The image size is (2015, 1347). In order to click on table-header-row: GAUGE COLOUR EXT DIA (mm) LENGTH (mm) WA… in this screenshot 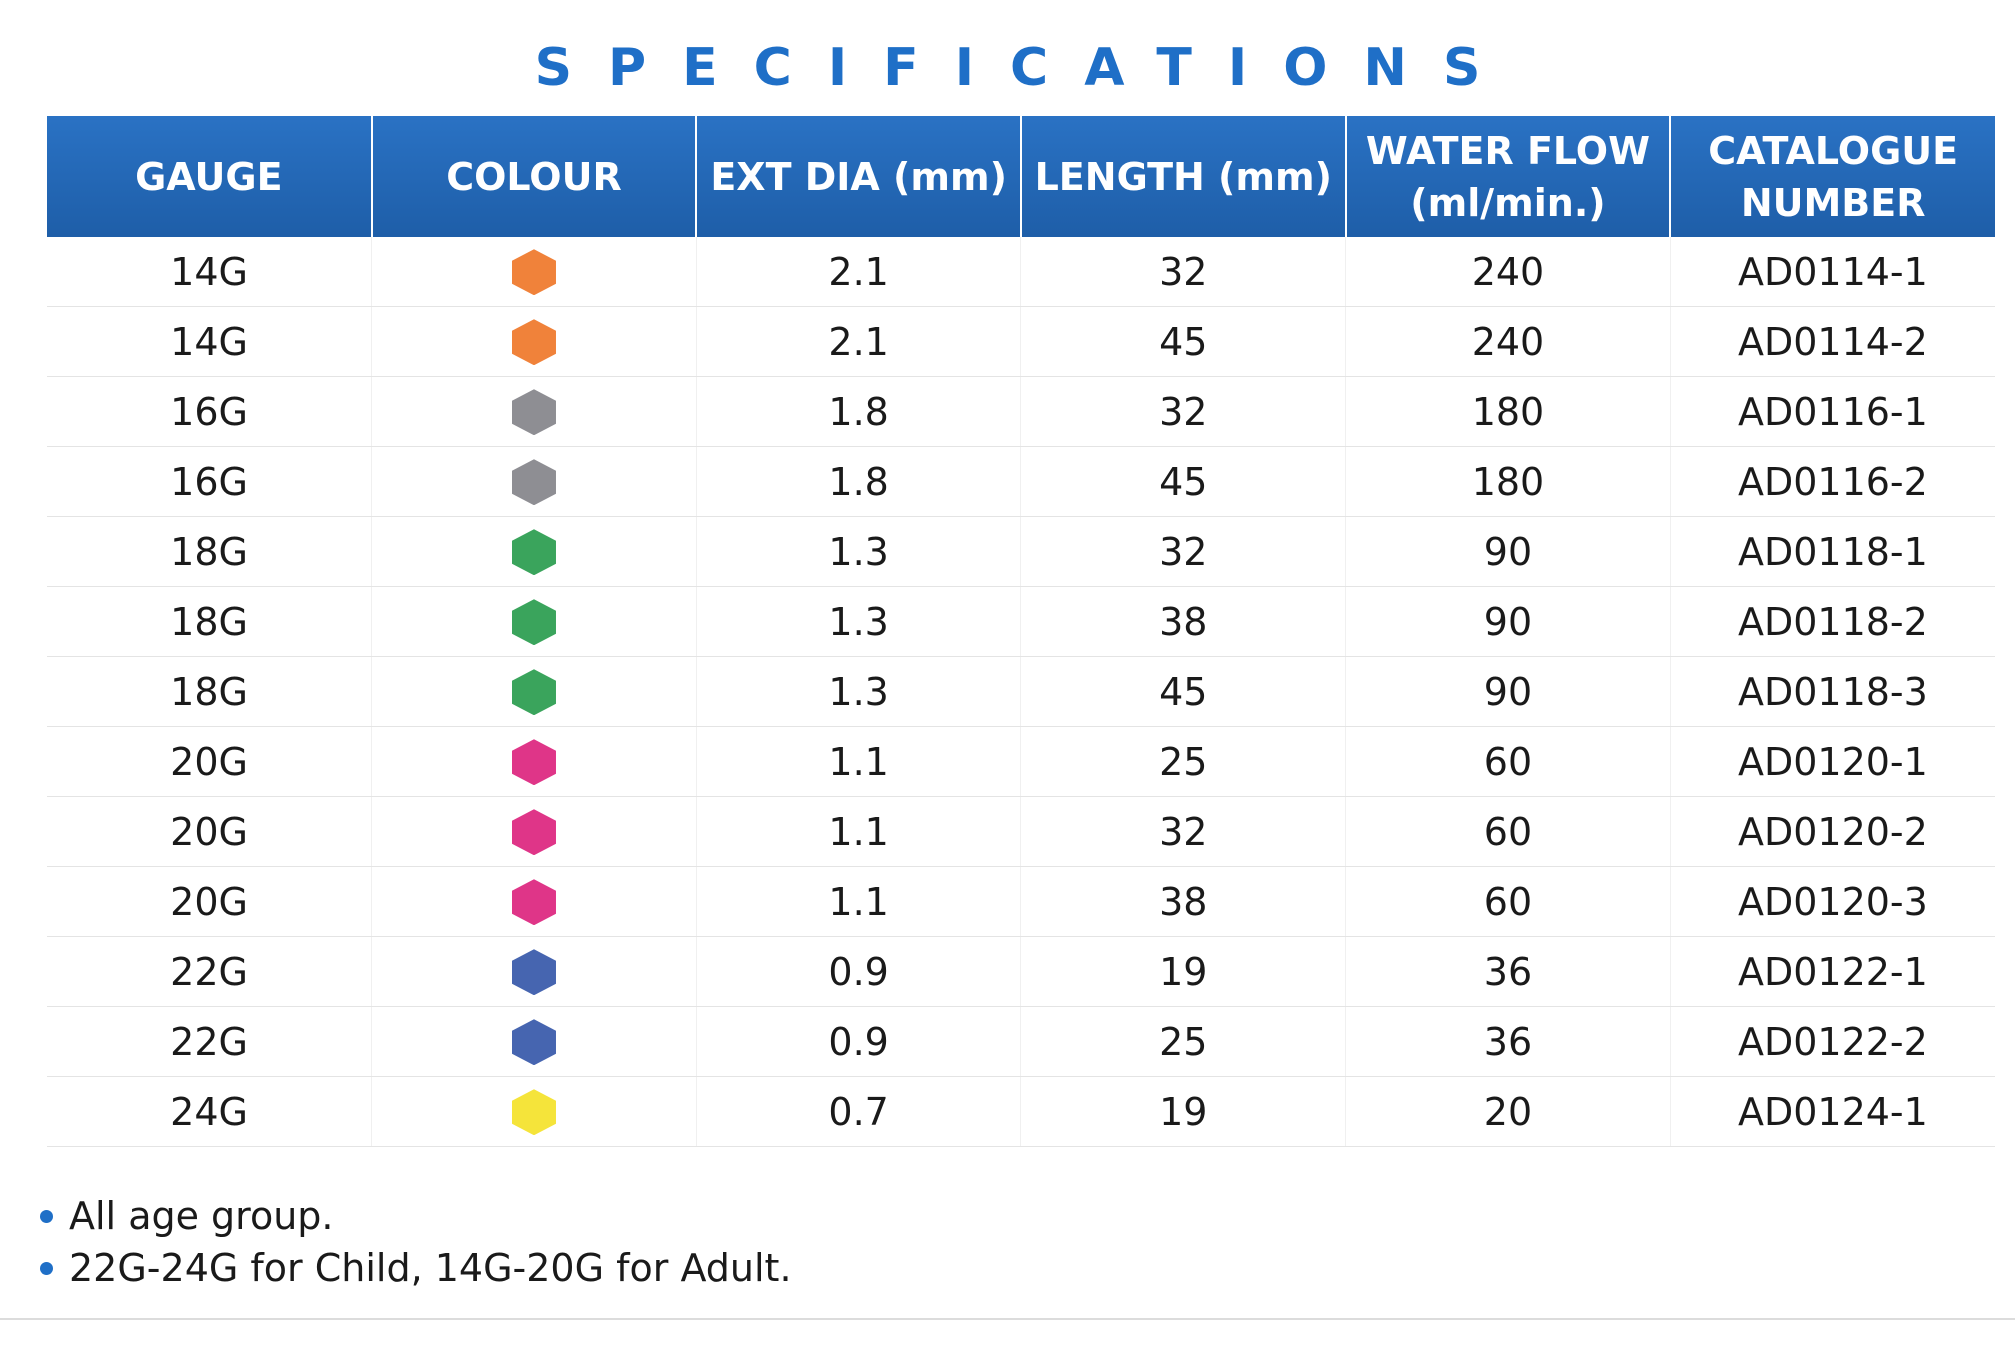, I will do `click(1021, 176)`.